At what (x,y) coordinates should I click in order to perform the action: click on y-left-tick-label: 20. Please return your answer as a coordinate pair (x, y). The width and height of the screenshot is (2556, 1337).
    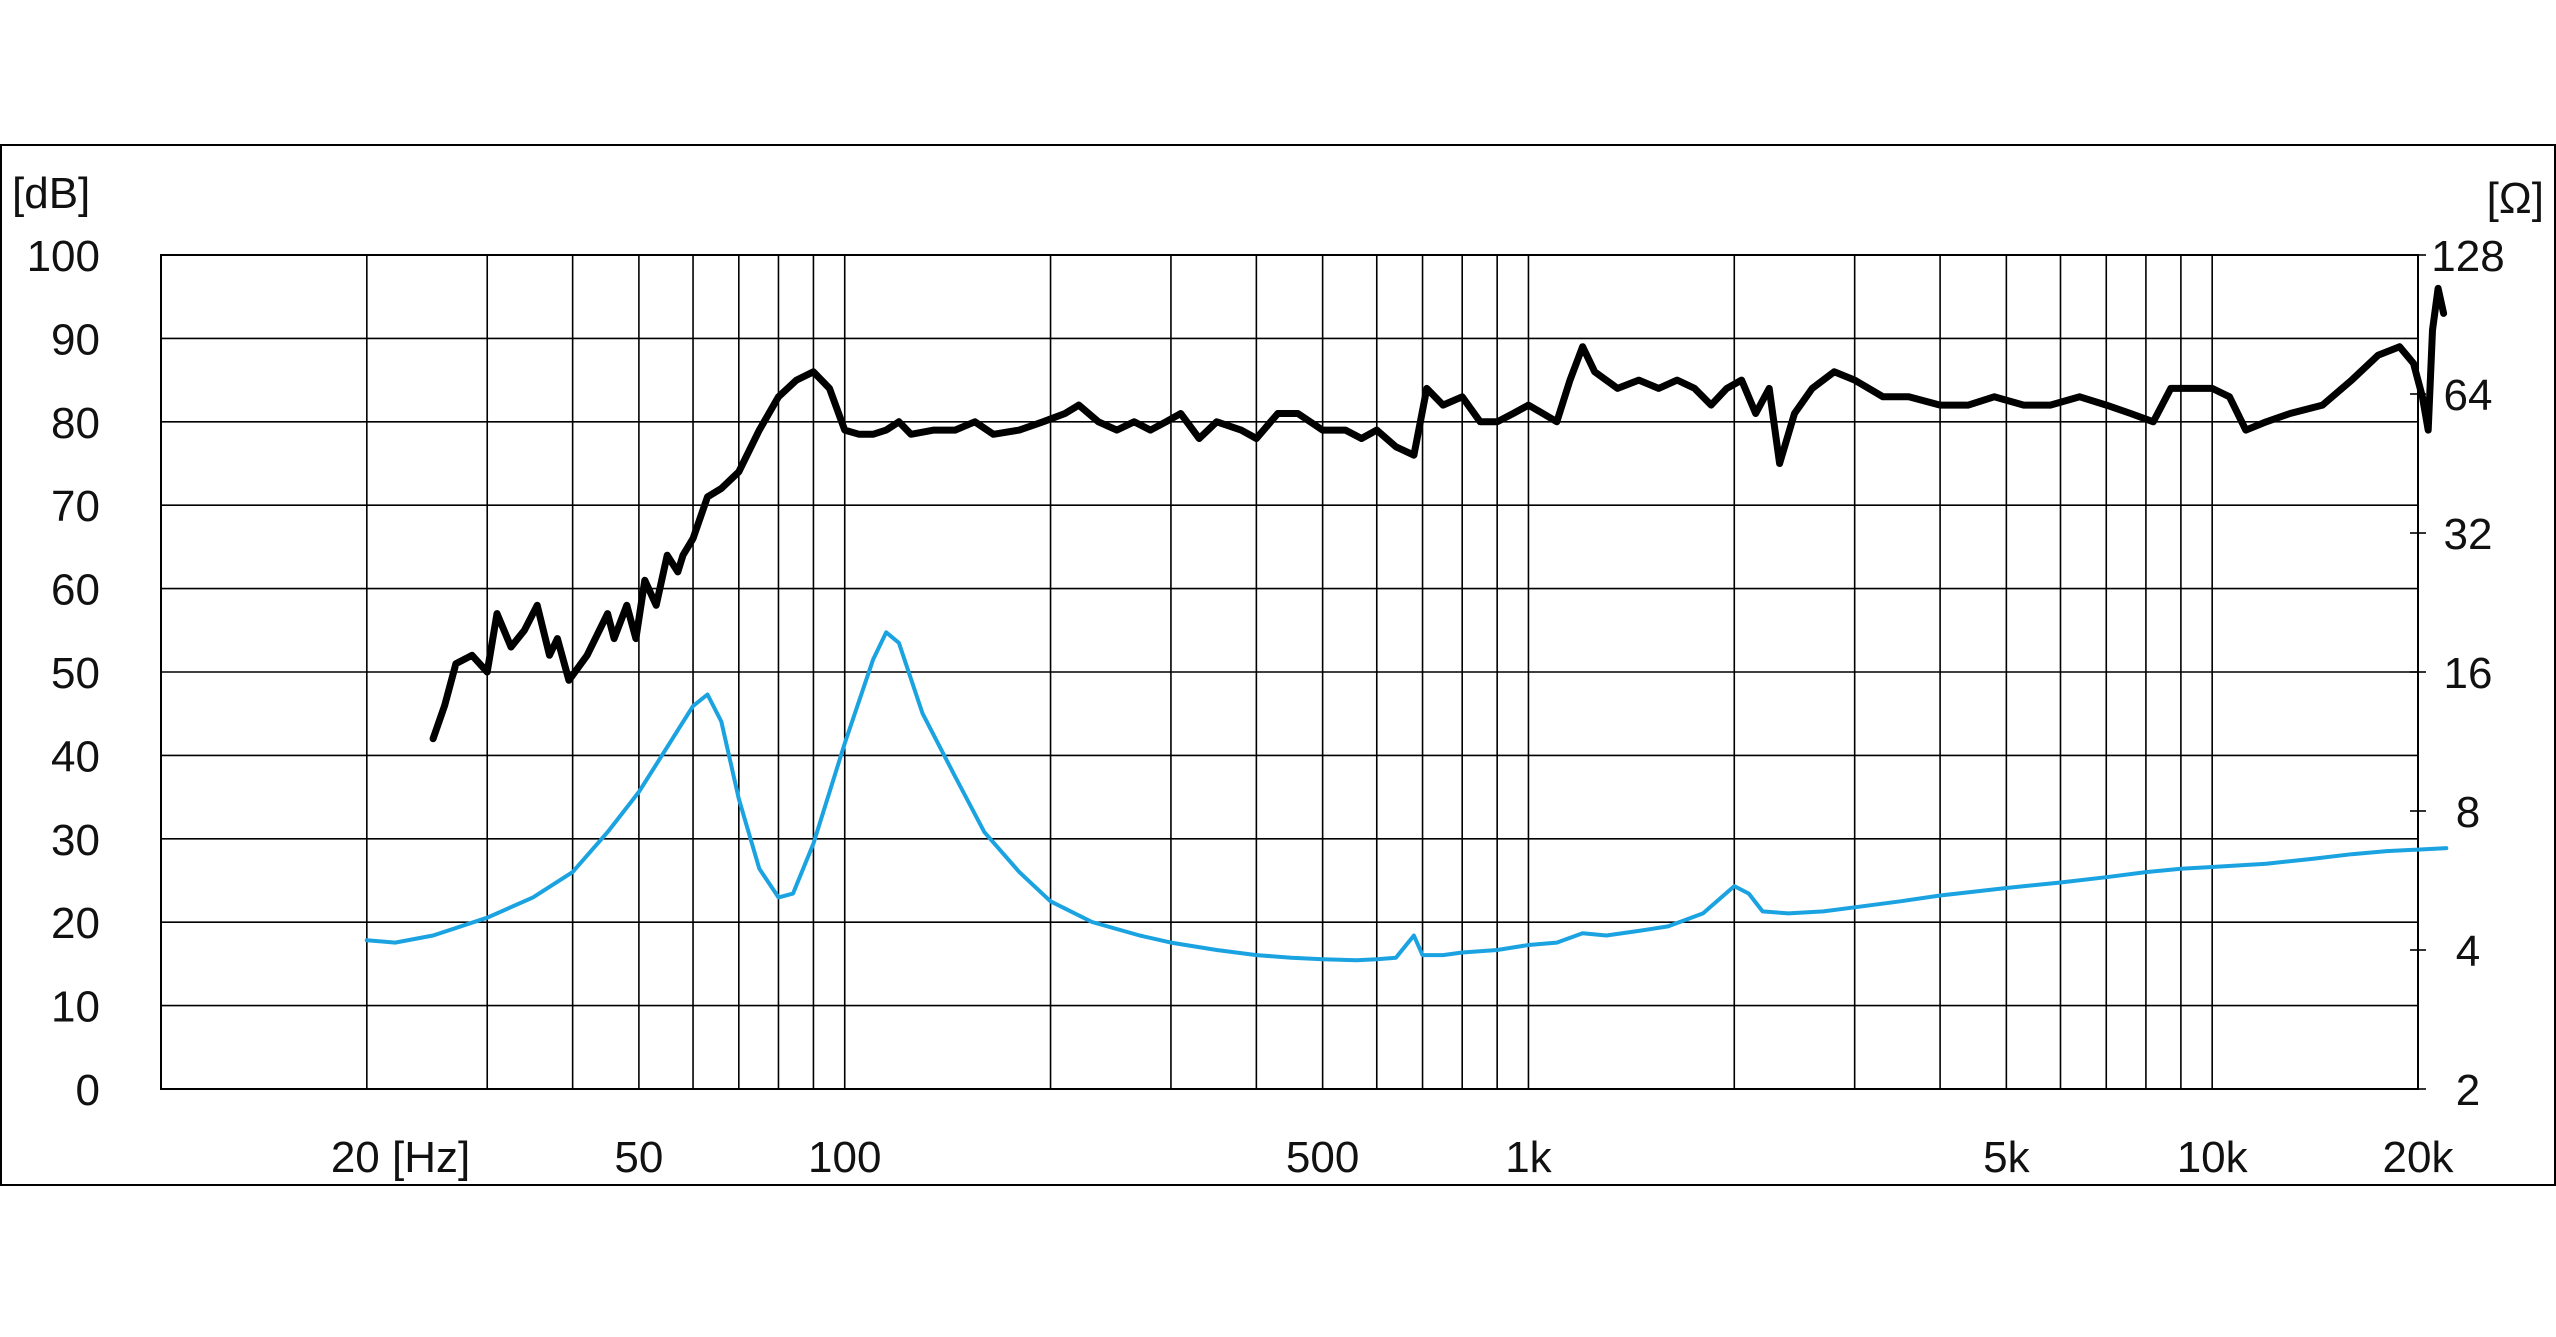
    Looking at the image, I should click on (75, 923).